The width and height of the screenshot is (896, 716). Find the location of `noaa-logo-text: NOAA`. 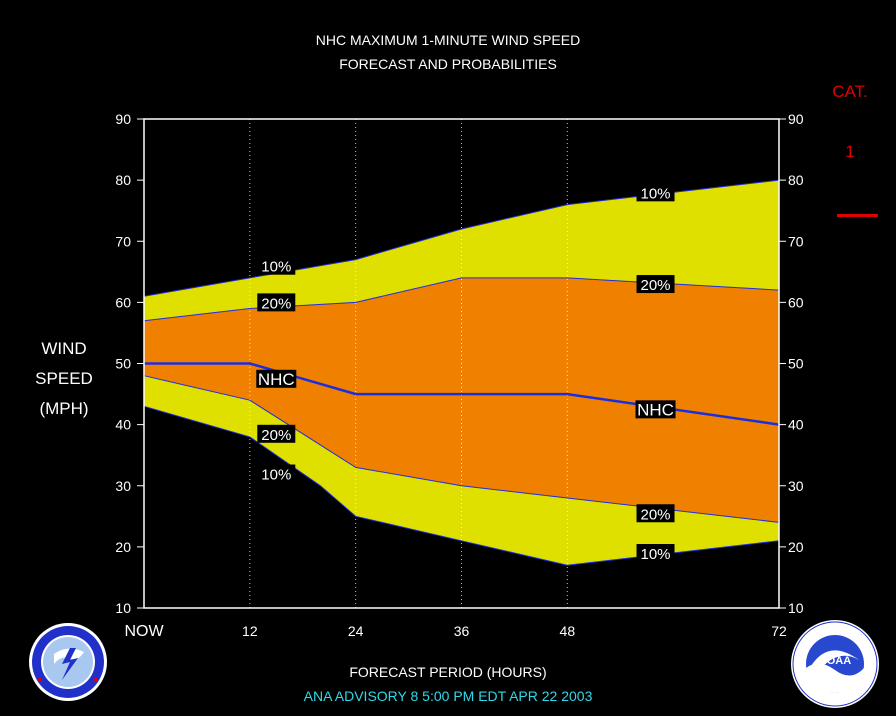

noaa-logo-text: NOAA is located at coordinates (835, 661).